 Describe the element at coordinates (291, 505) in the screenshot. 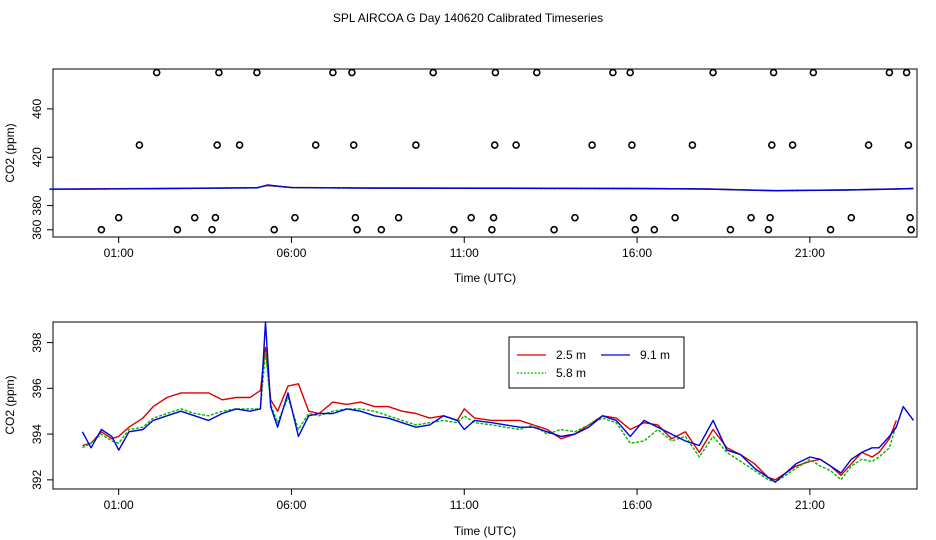

I see `bottom-x-tick-label: 06:00` at that location.